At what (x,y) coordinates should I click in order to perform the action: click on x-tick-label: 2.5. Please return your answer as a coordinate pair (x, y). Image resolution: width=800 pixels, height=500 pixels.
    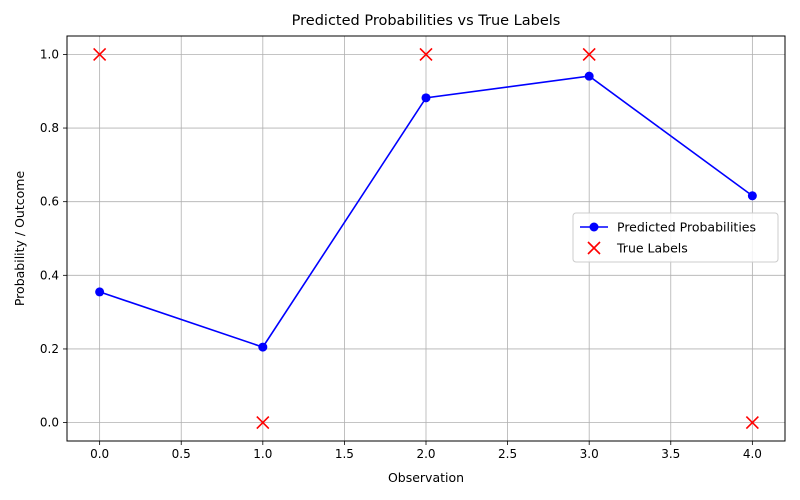
    Looking at the image, I should click on (507, 454).